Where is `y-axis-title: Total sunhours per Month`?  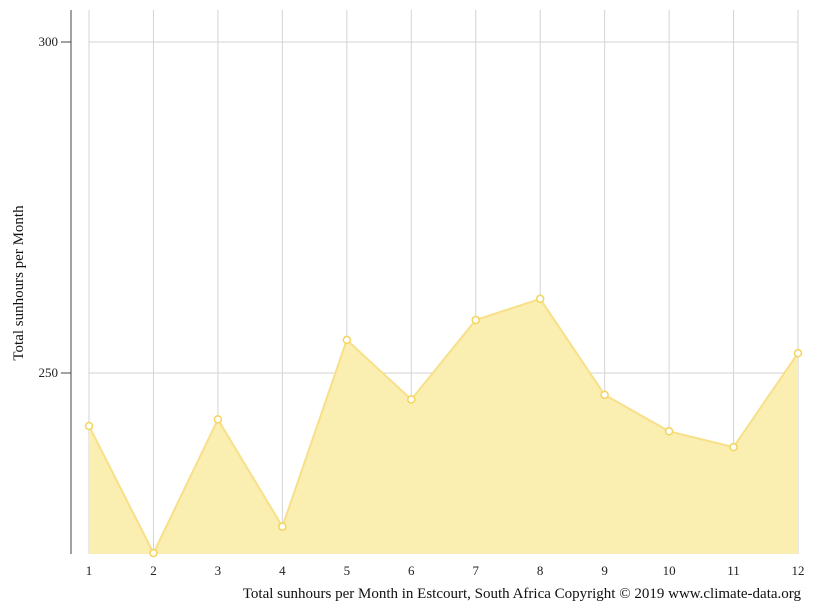
y-axis-title: Total sunhours per Month is located at coordinates (19, 283).